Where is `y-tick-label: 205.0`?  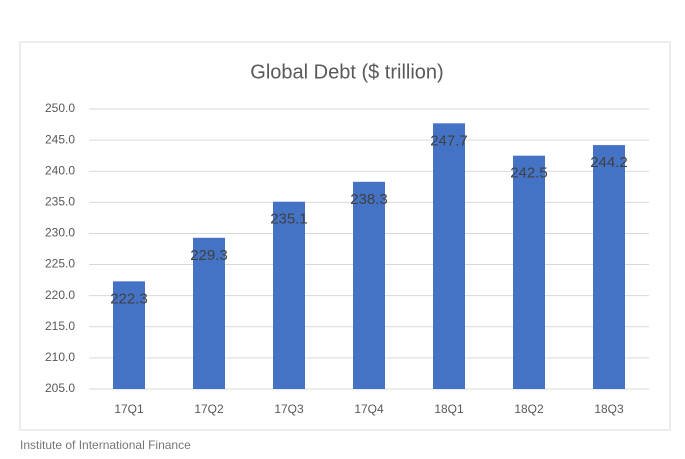
y-tick-label: 205.0 is located at coordinates (60, 388).